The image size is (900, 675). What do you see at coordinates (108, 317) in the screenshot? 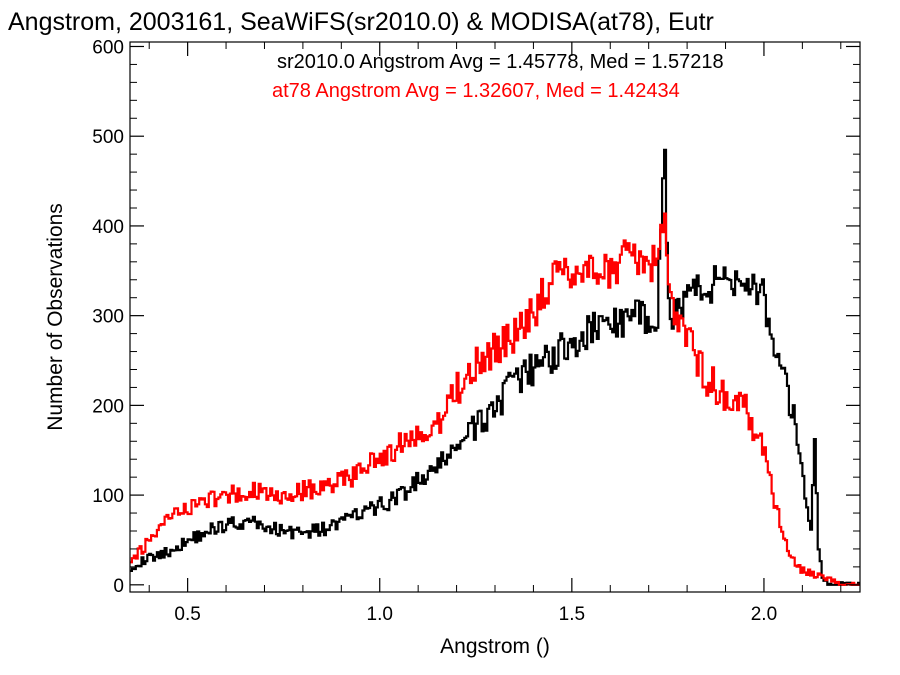
I see `y-tick-label: 300` at bounding box center [108, 317].